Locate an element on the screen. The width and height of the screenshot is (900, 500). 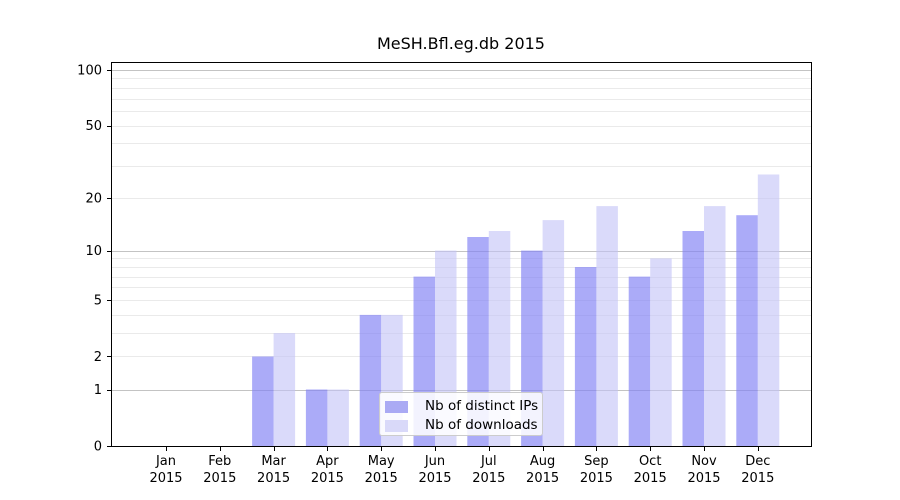
y-tick-label: 0 is located at coordinates (98, 447).